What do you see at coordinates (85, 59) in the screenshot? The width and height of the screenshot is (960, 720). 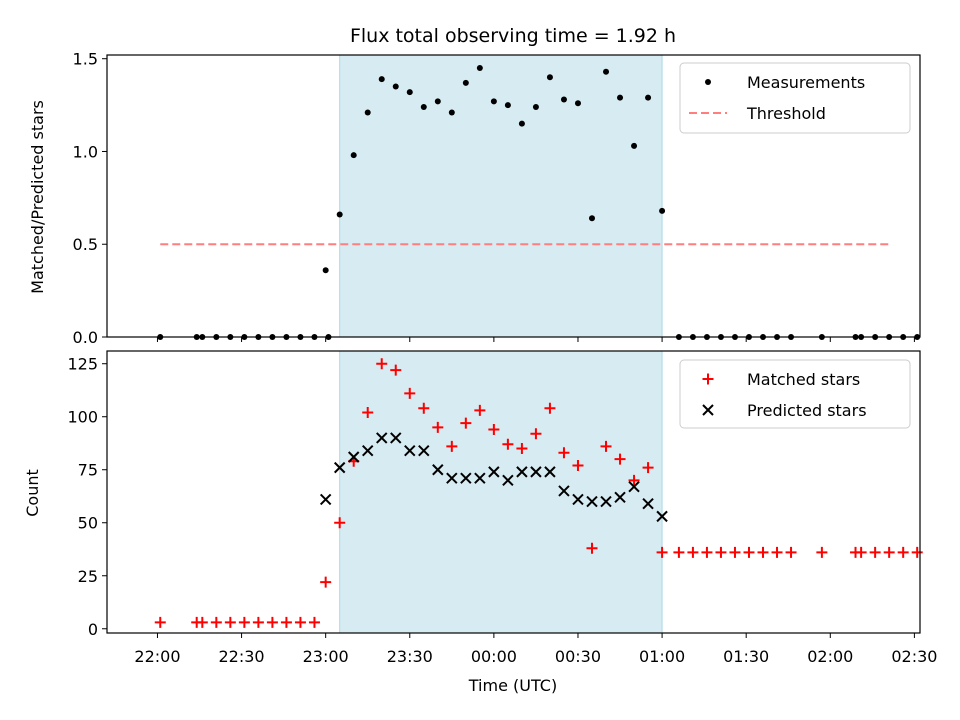 I see `y-tick-label: 1.5` at bounding box center [85, 59].